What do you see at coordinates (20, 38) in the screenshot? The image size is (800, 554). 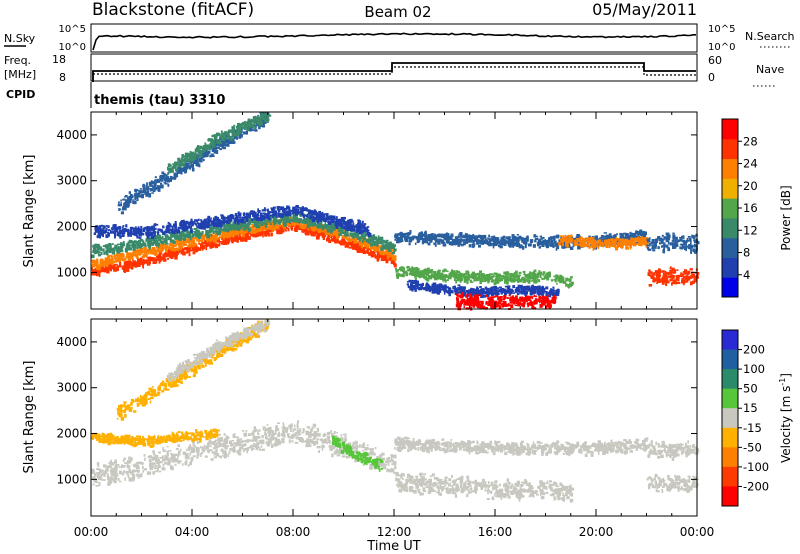 I see `noise-left-label: N.Sky` at bounding box center [20, 38].